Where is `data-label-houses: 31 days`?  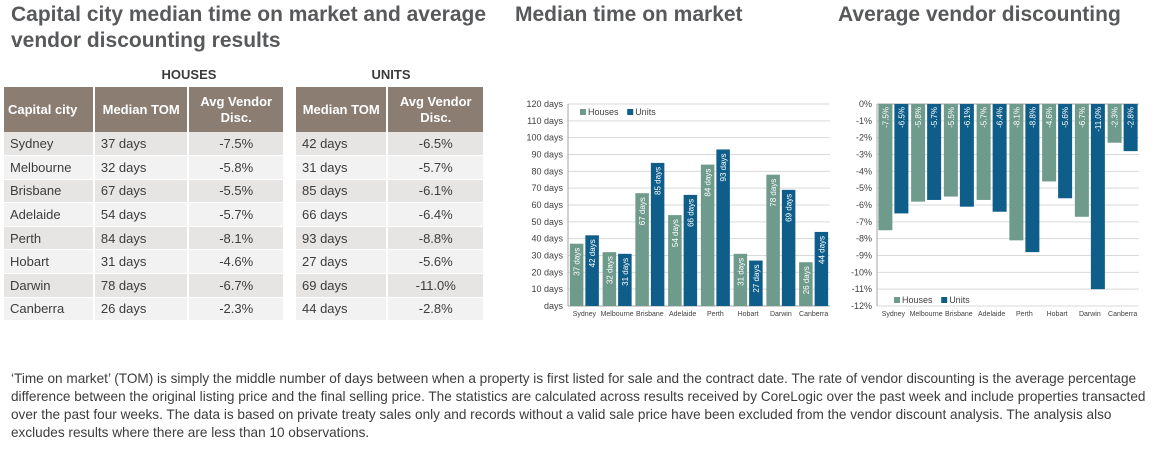 data-label-houses: 31 days is located at coordinates (740, 272).